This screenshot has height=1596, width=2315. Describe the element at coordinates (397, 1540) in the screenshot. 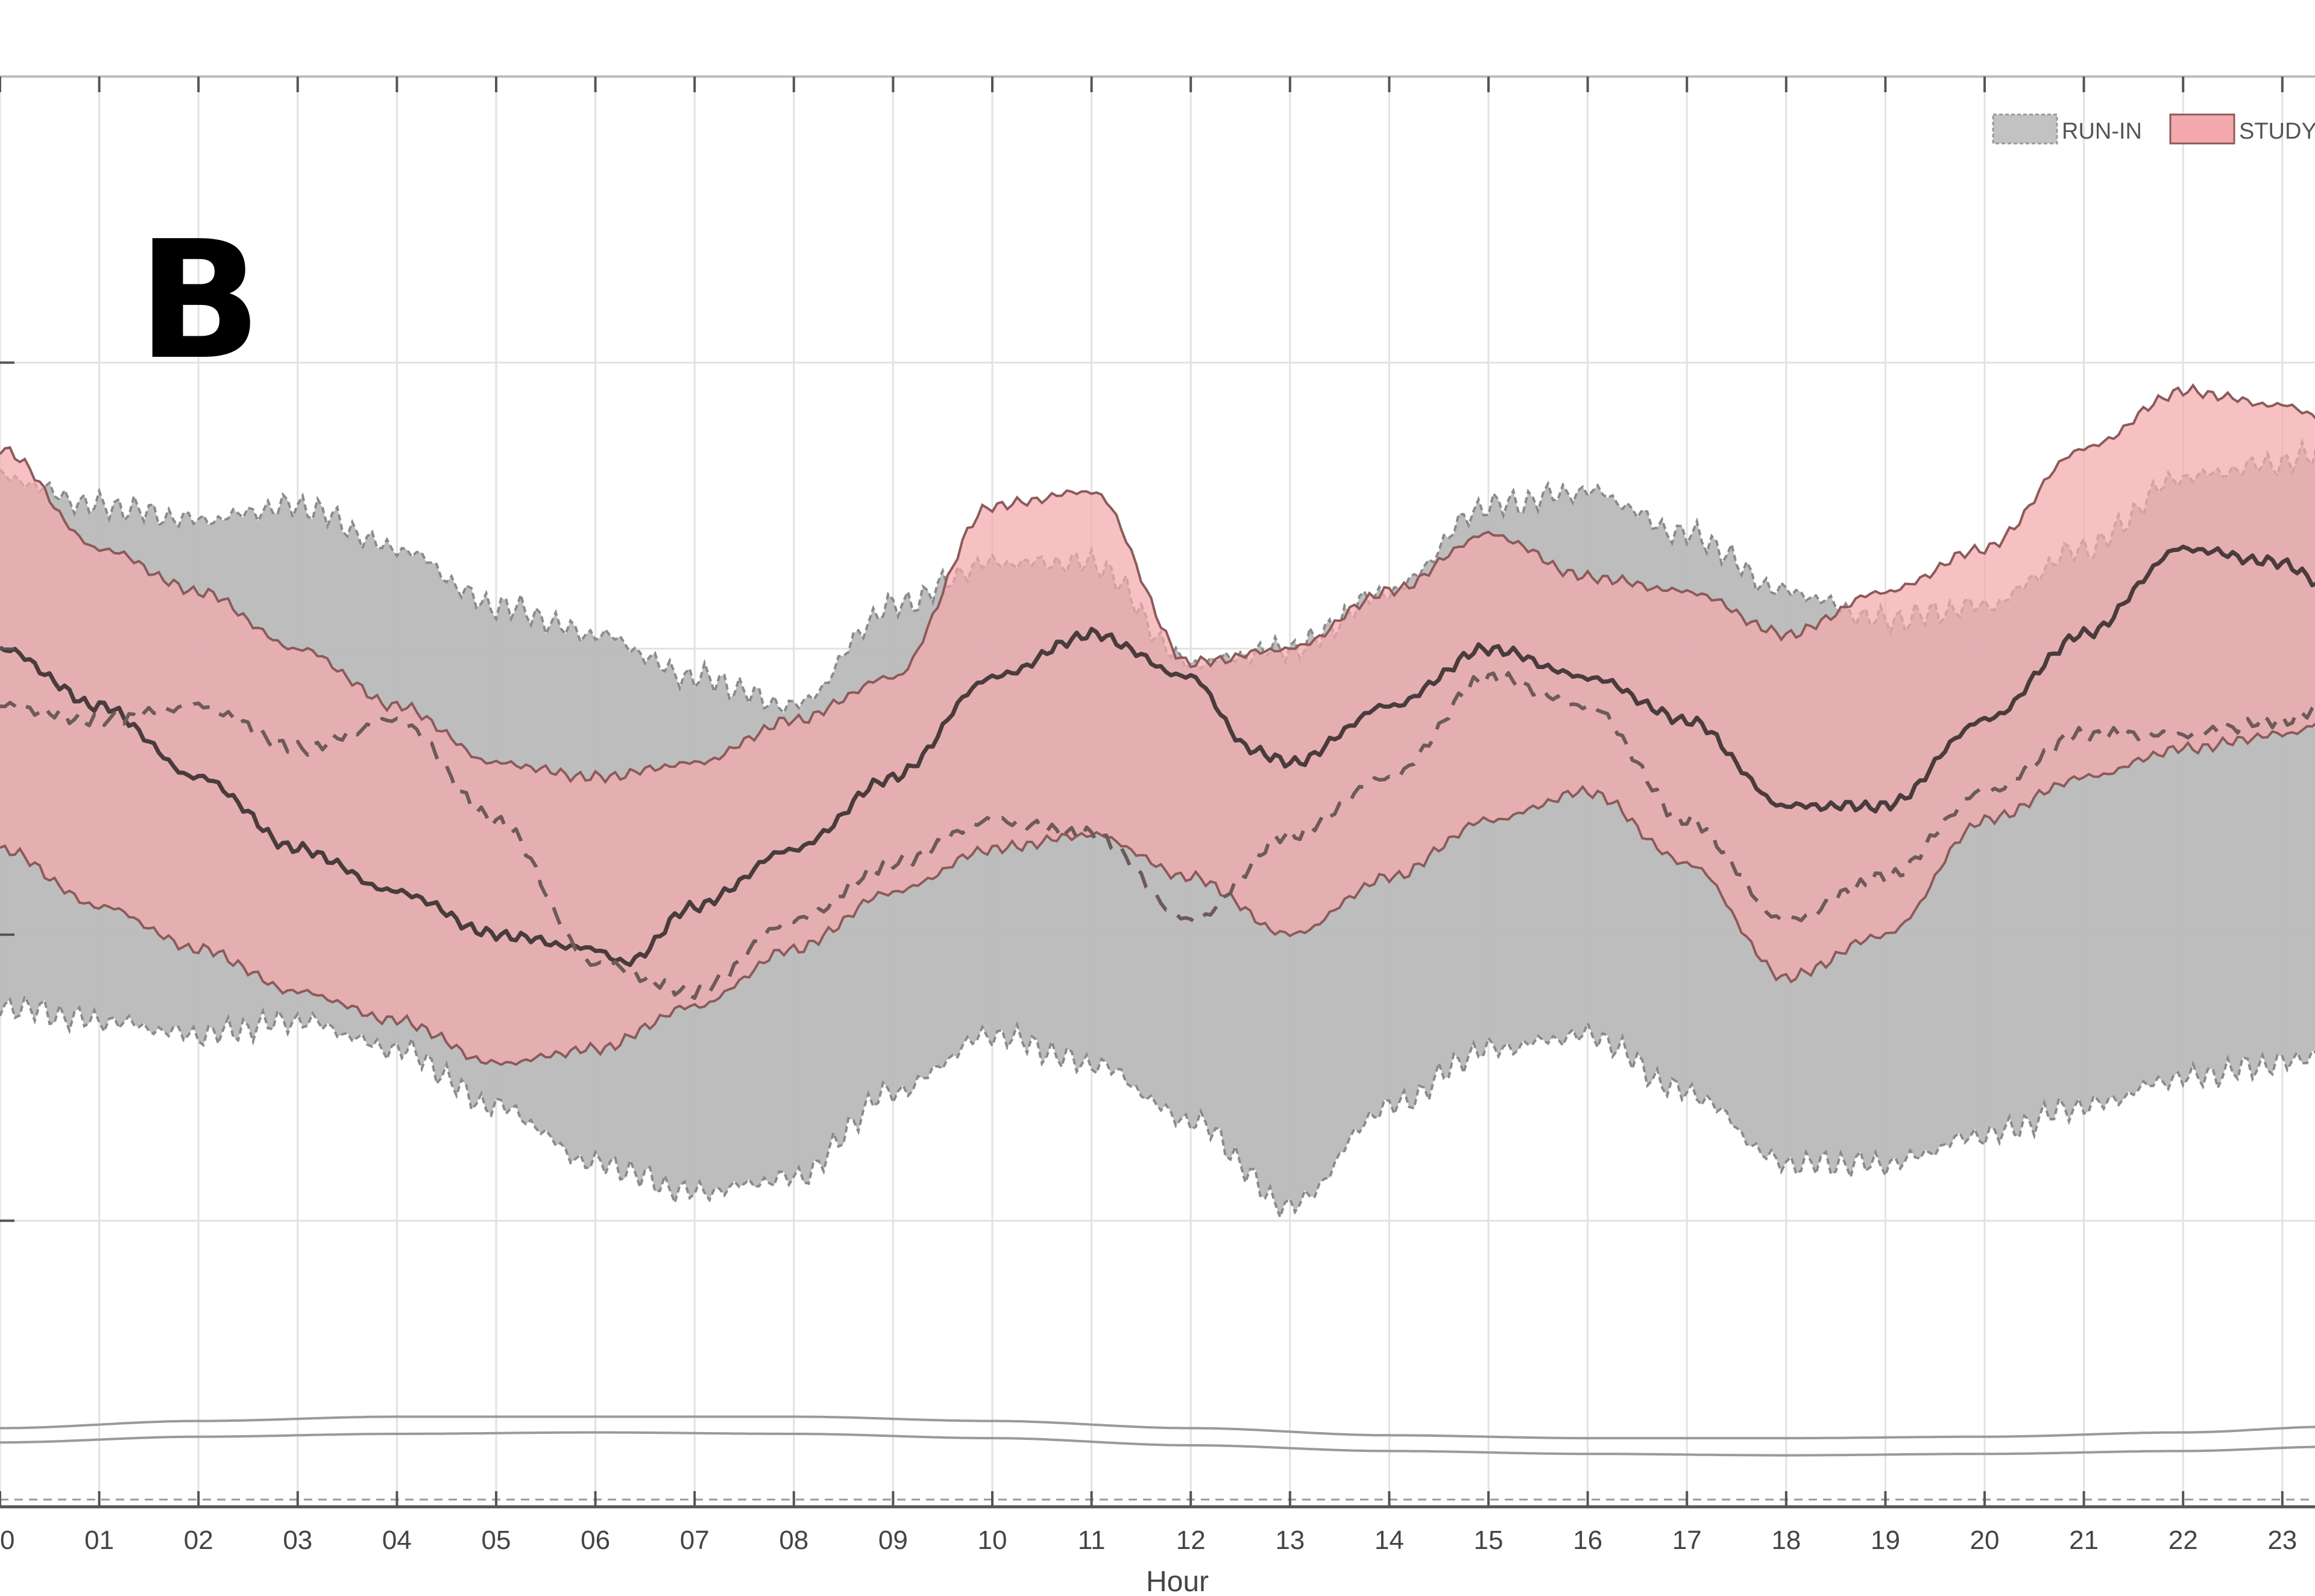

I see `x-tick-label: 04` at that location.